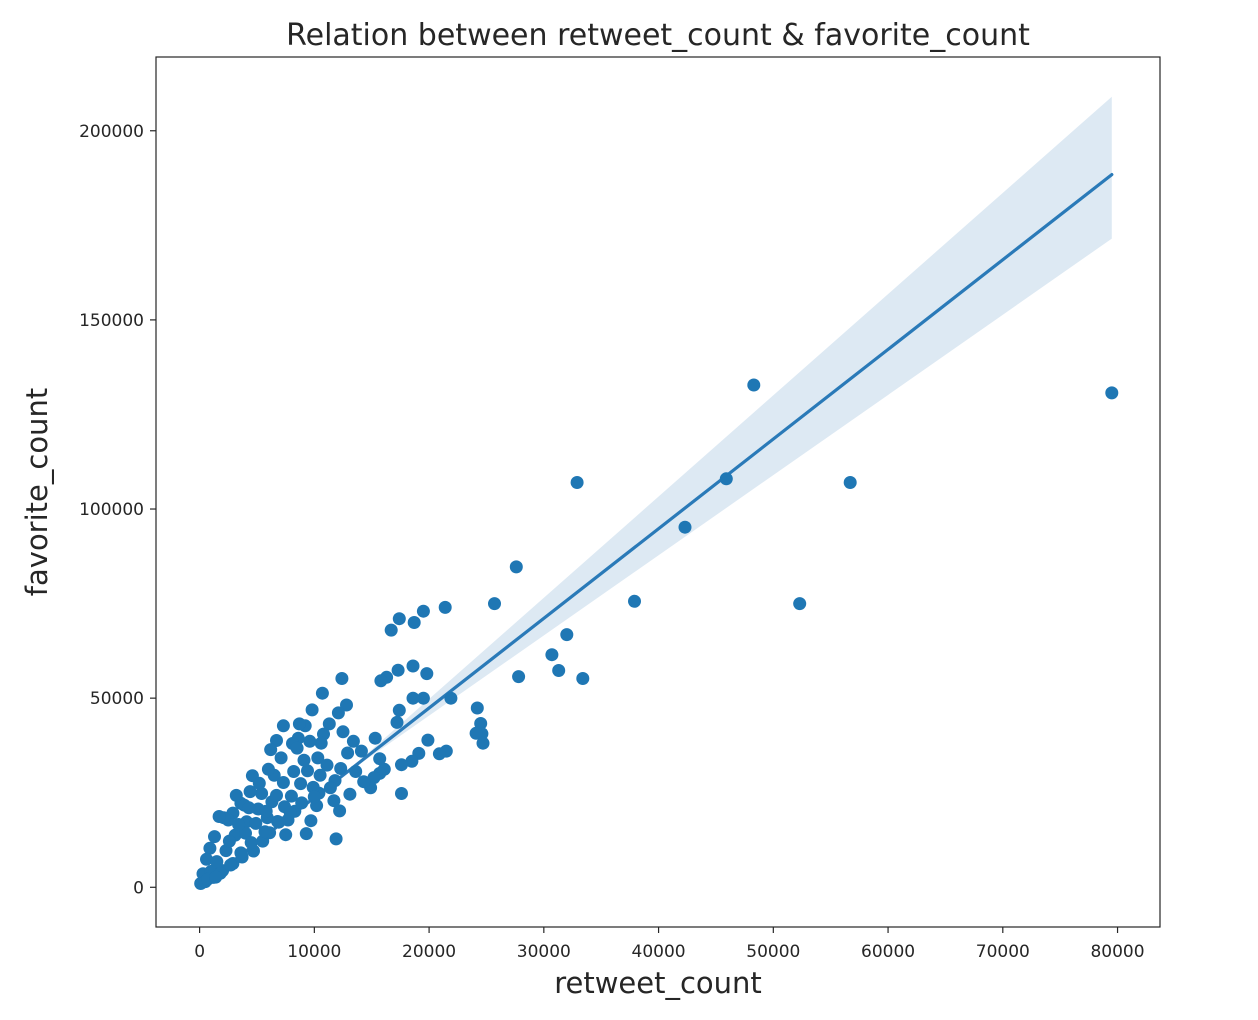 This screenshot has width=1258, height=1020. Describe the element at coordinates (138, 888) in the screenshot. I see `y-tick-label: 0` at that location.